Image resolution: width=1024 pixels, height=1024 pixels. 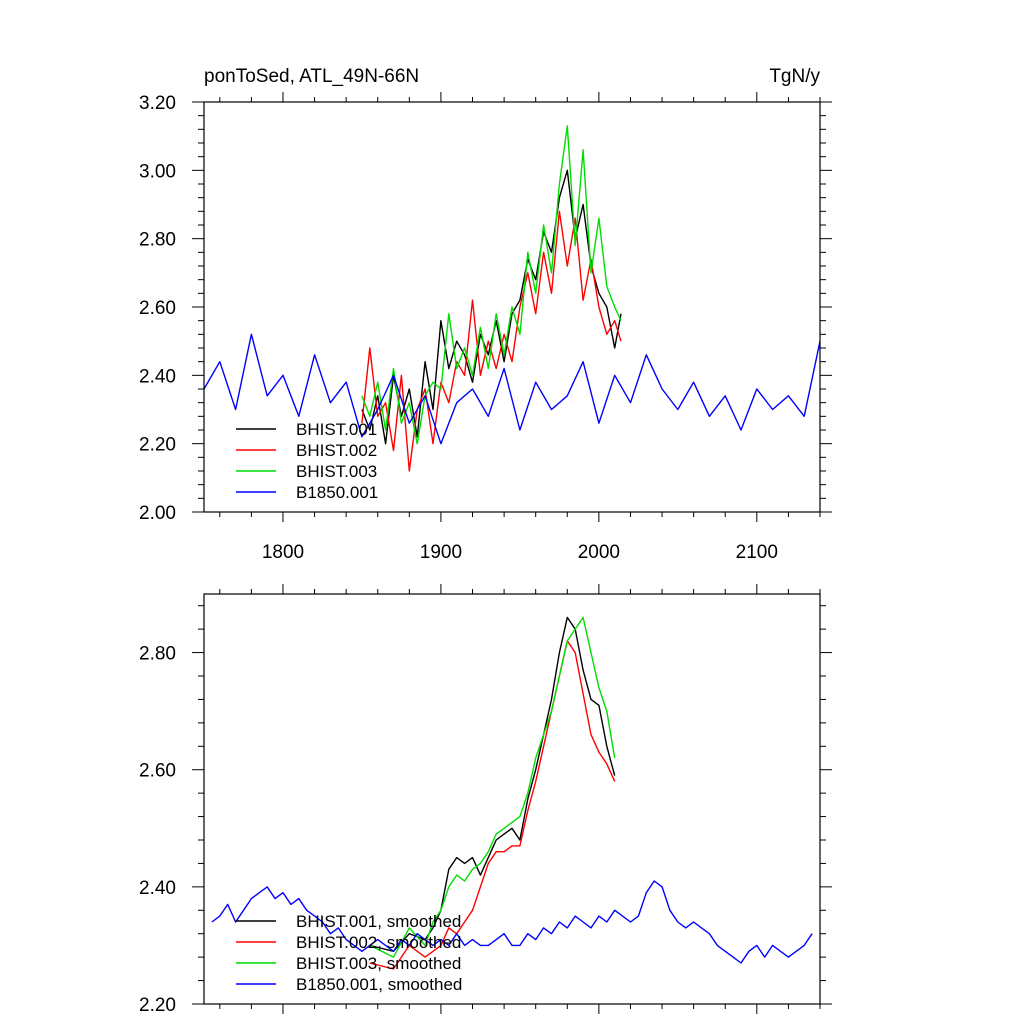 What do you see at coordinates (157, 103) in the screenshot?
I see `top-y-tick-label: 3.20` at bounding box center [157, 103].